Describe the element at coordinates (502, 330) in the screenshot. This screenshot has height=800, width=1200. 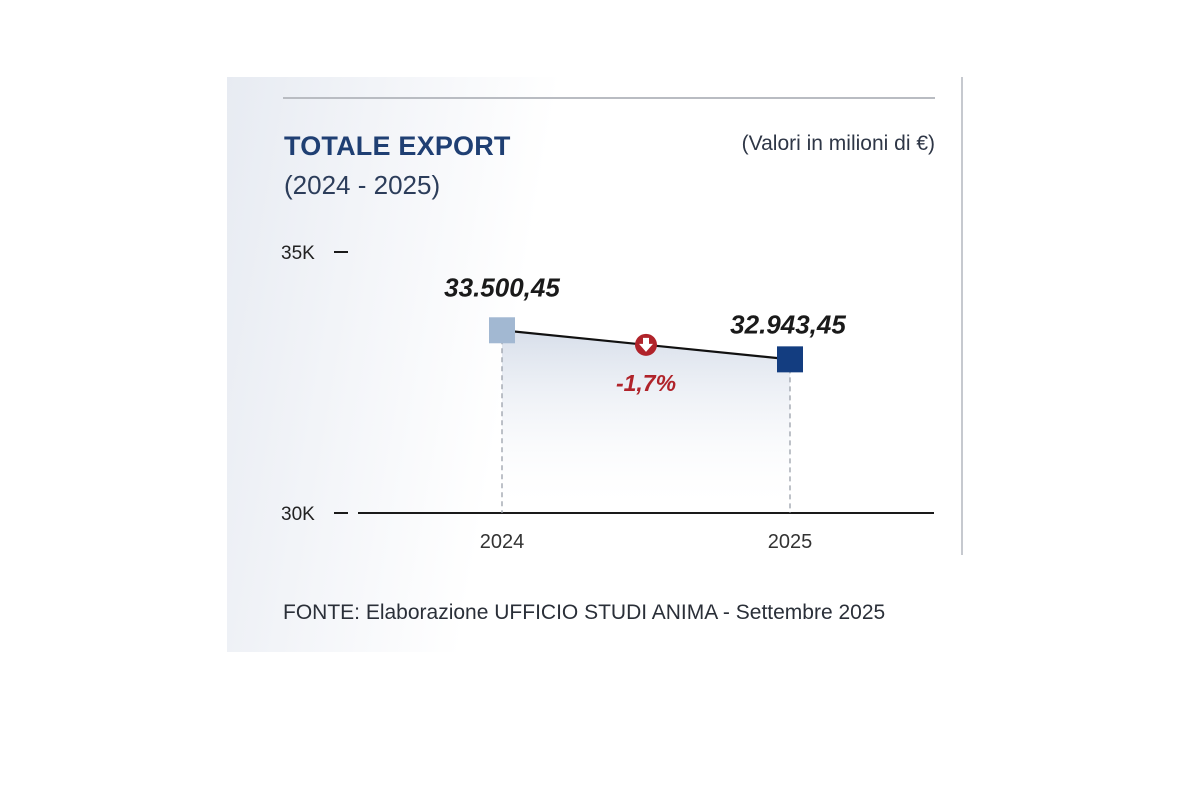
I see `data-point-2024` at that location.